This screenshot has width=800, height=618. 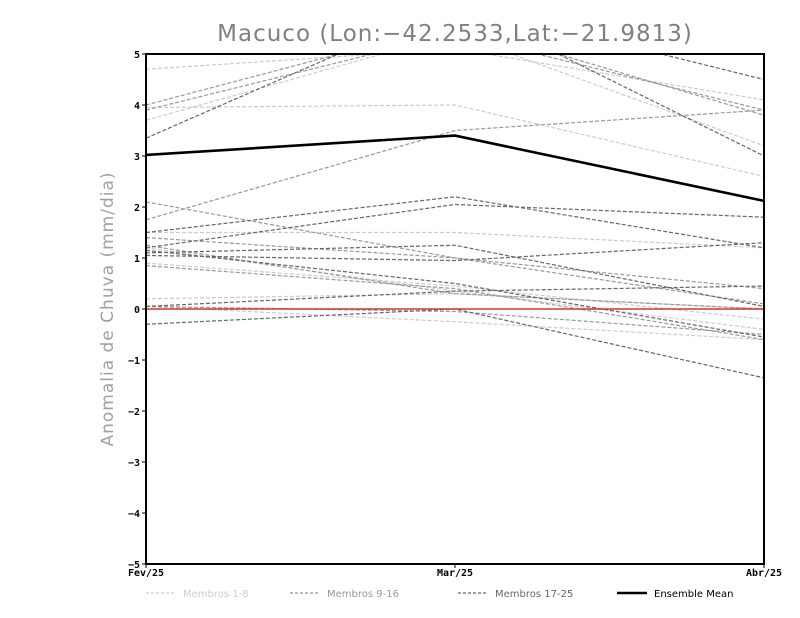 I want to click on y-ticks: 5 4 3 2 1 0 −1 −2 −3 −4 −5, so click(x=137, y=310).